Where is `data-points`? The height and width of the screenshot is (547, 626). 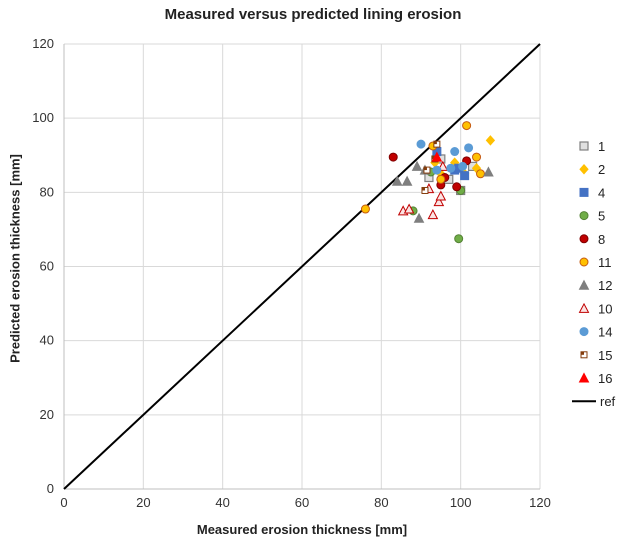 data-points is located at coordinates (428, 182).